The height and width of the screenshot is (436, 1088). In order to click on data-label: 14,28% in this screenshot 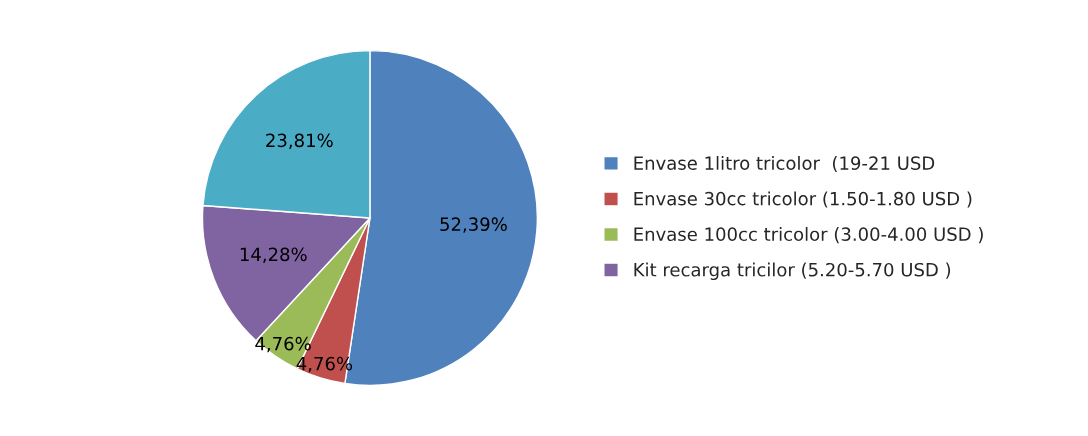, I will do `click(273, 255)`.